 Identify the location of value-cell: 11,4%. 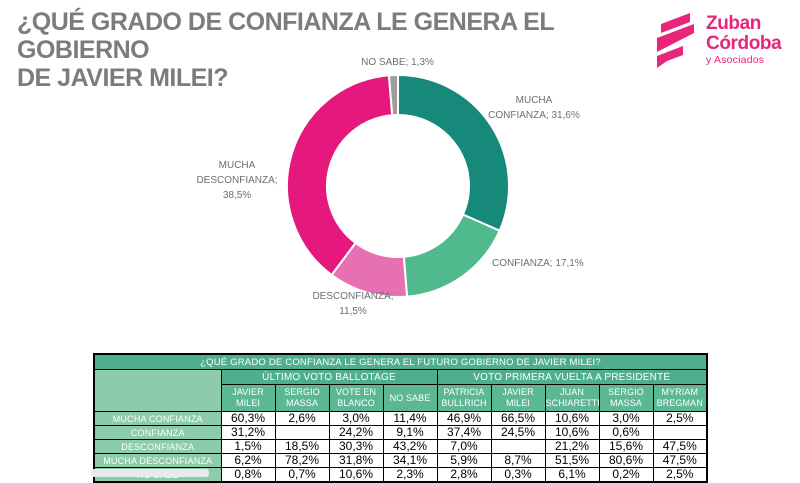
(410, 418).